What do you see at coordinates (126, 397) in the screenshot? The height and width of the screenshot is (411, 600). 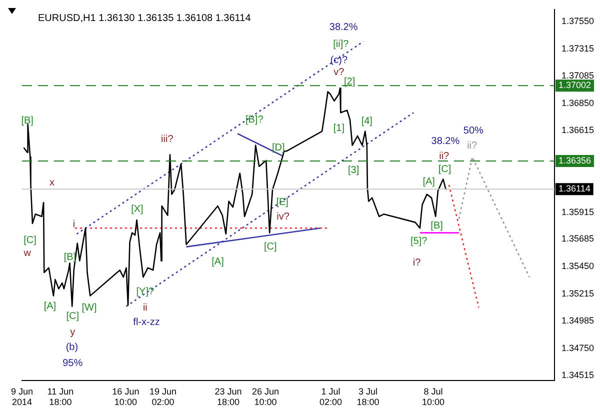 I see `x-tick-label: 16 Jun 10:00` at bounding box center [126, 397].